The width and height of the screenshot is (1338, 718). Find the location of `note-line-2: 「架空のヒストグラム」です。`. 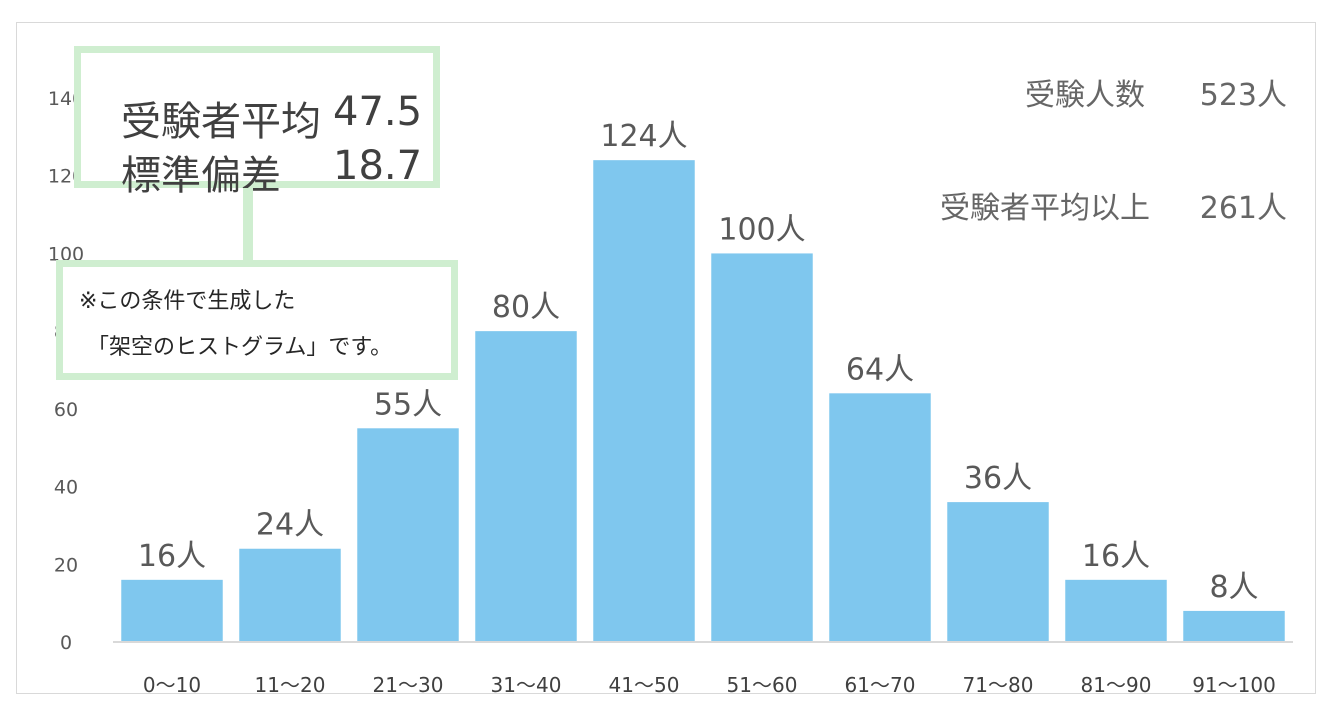

note-line-2: 「架空のヒストグラム」です。 is located at coordinates (240, 347).